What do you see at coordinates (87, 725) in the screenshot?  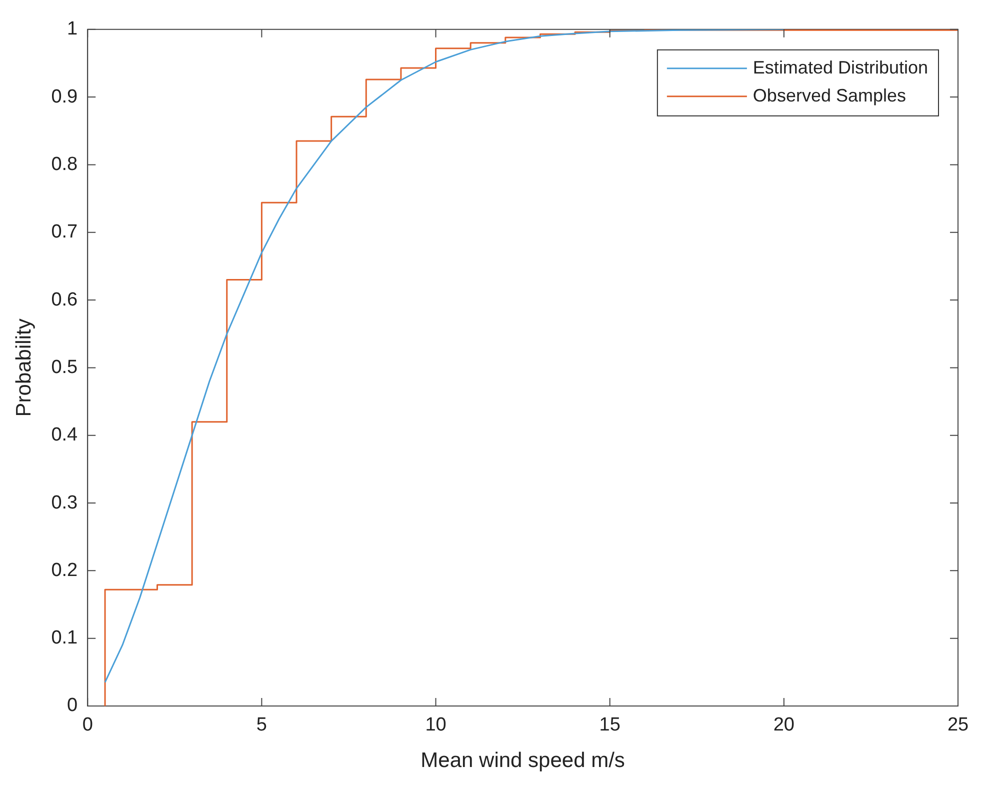 I see `x-tick-label: 0` at bounding box center [87, 725].